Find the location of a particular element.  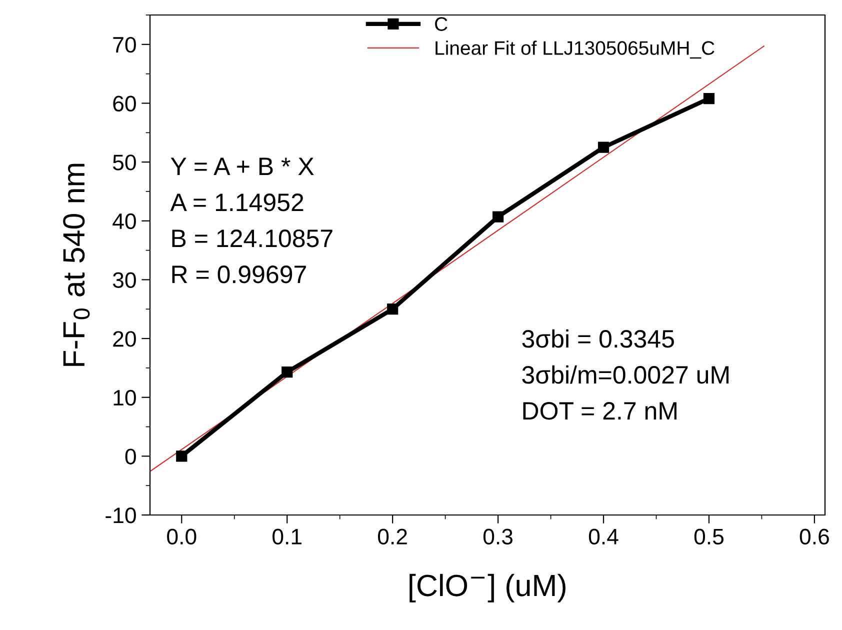

y-tick-label: 30 is located at coordinates (124, 280).